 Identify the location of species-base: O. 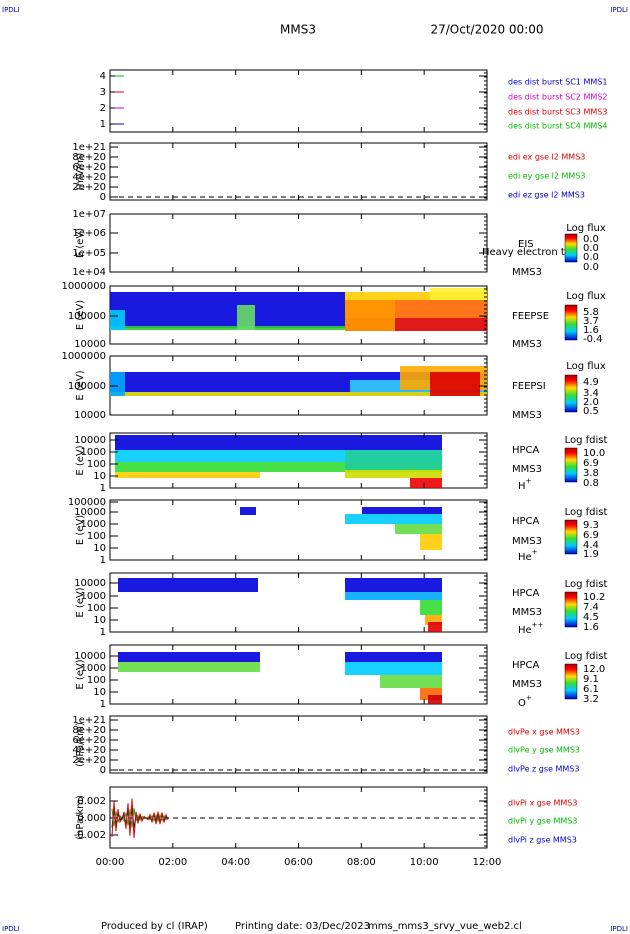
(522, 703).